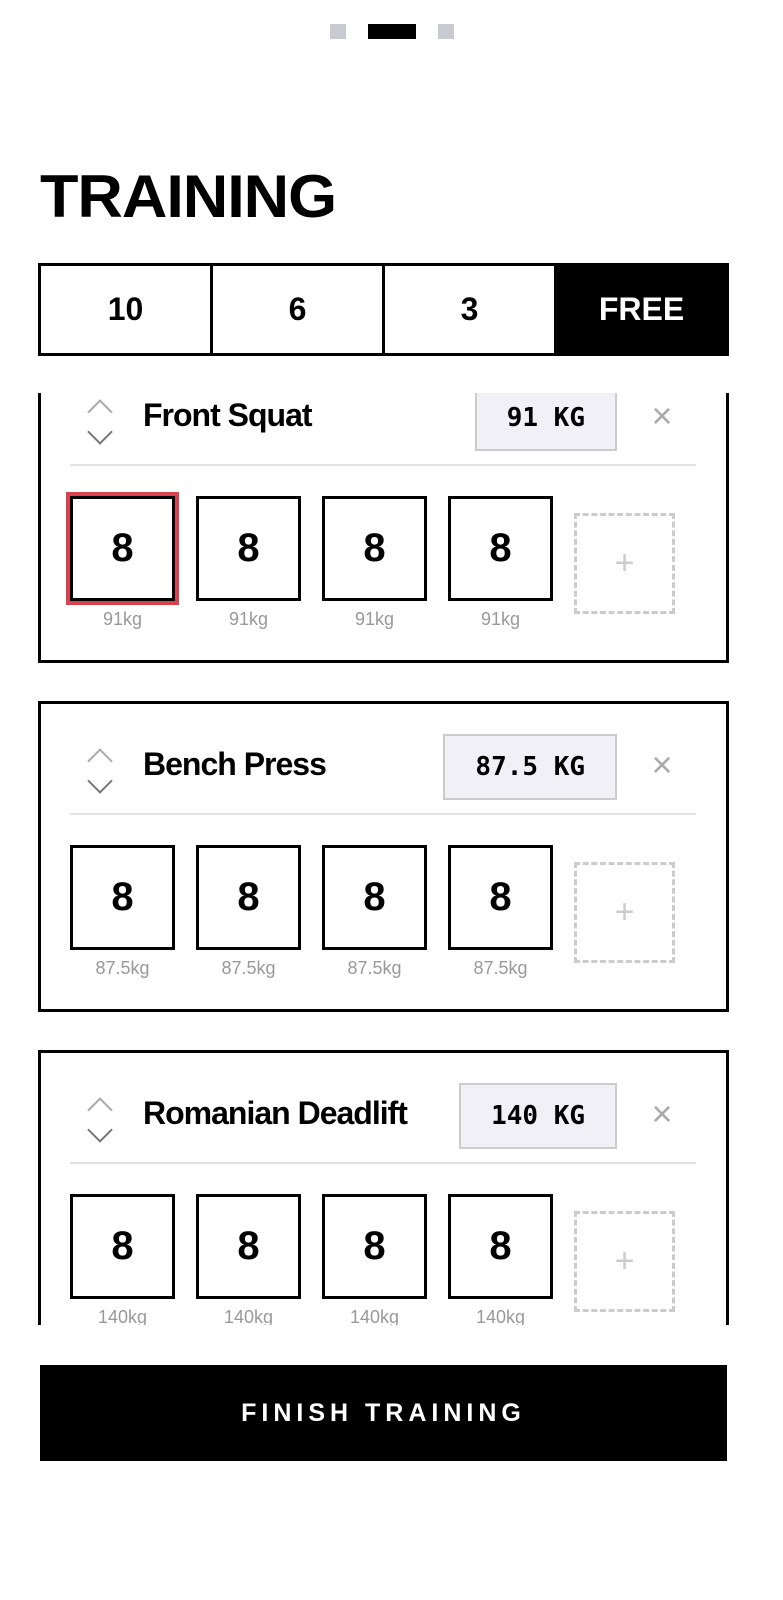 The width and height of the screenshot is (783, 1600). What do you see at coordinates (299, 309) in the screenshot?
I see `tab-6: 6` at bounding box center [299, 309].